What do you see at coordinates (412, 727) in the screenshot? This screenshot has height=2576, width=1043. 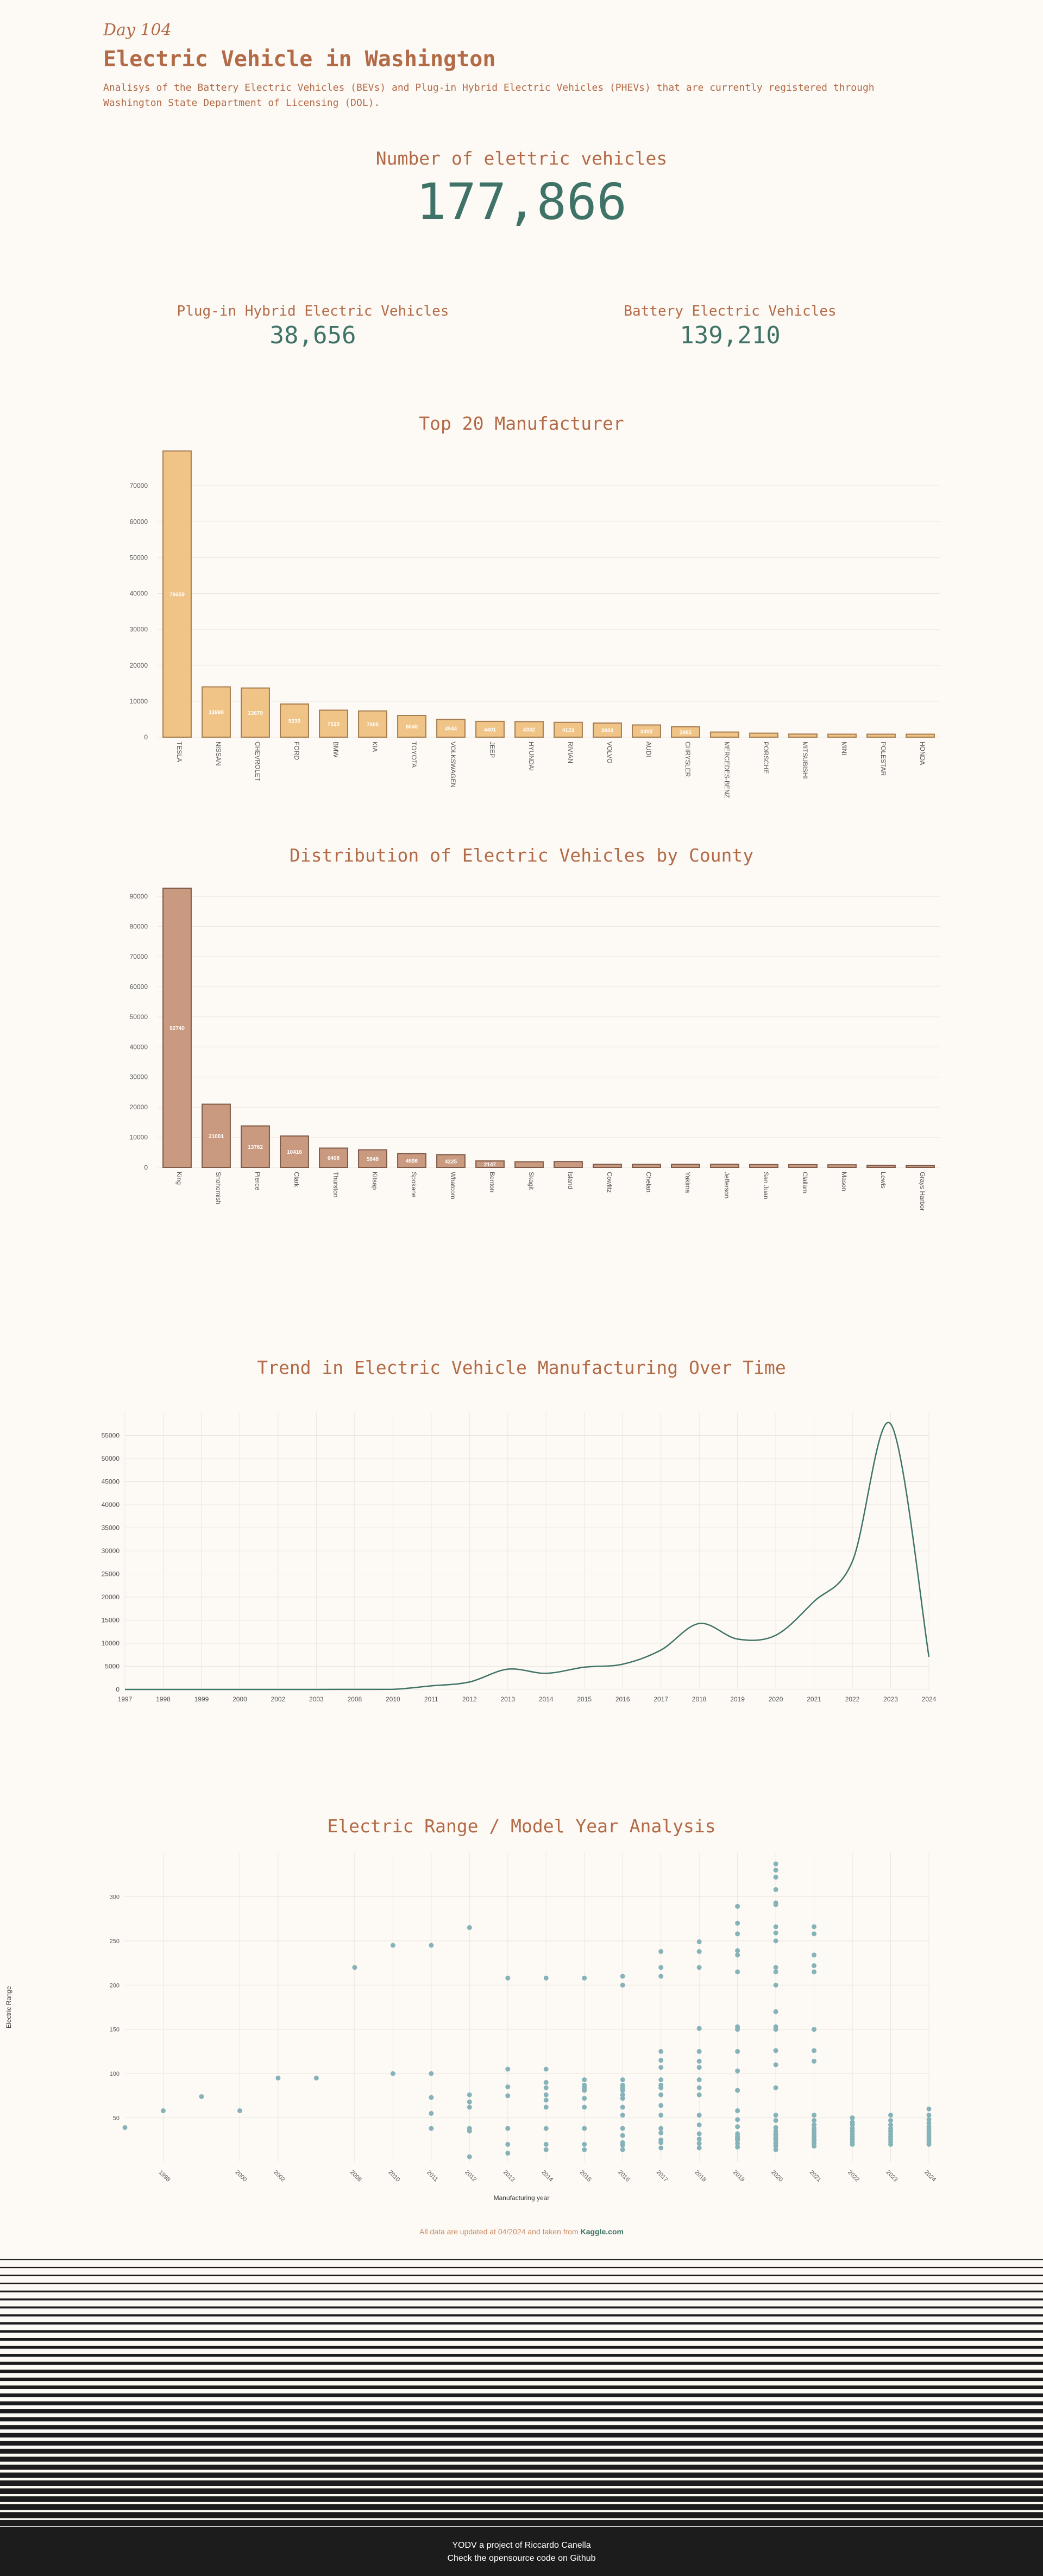 I see `bar-value-label: 6048` at bounding box center [412, 727].